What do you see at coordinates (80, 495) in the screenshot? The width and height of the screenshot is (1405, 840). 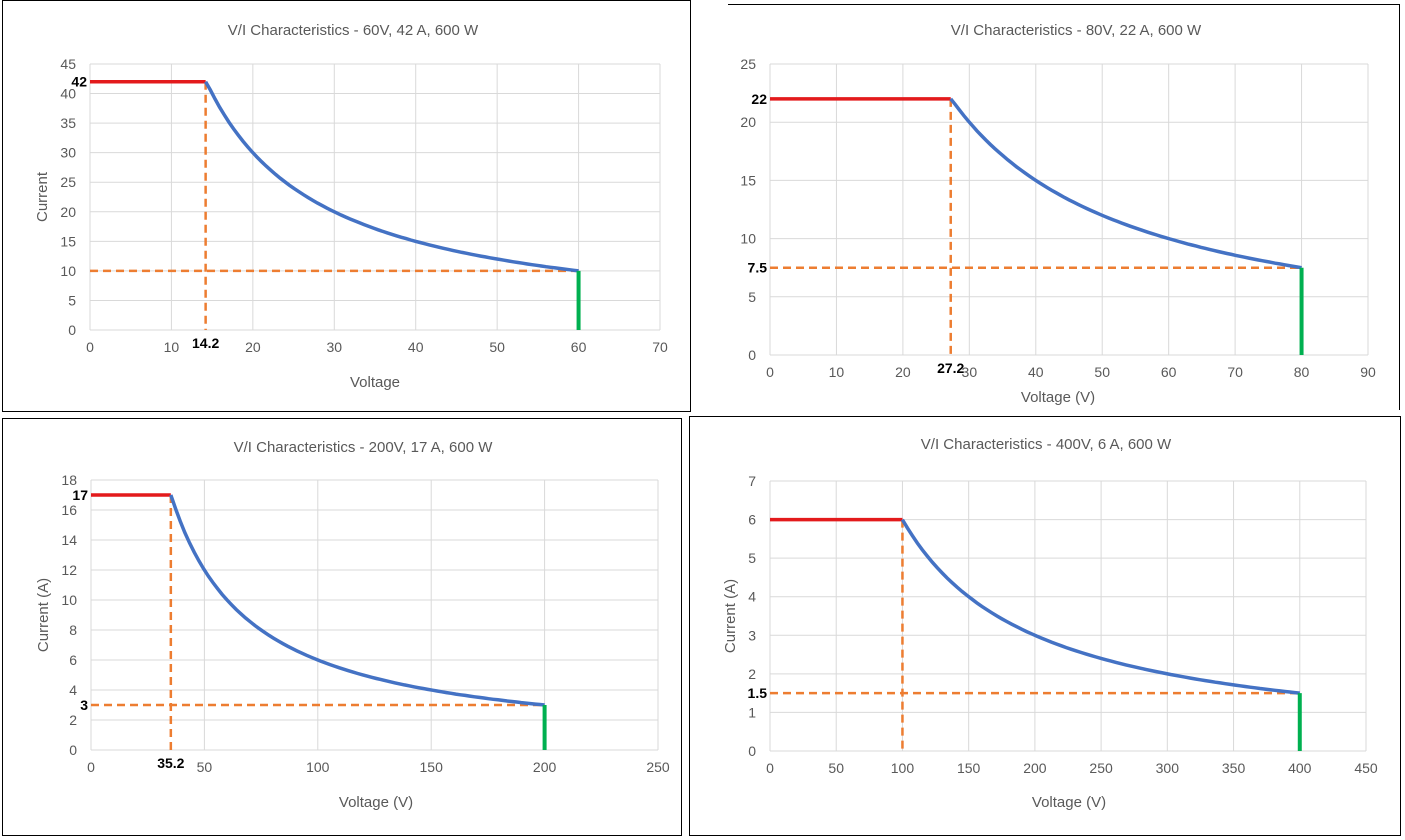 I see `annotation-label: 17` at bounding box center [80, 495].